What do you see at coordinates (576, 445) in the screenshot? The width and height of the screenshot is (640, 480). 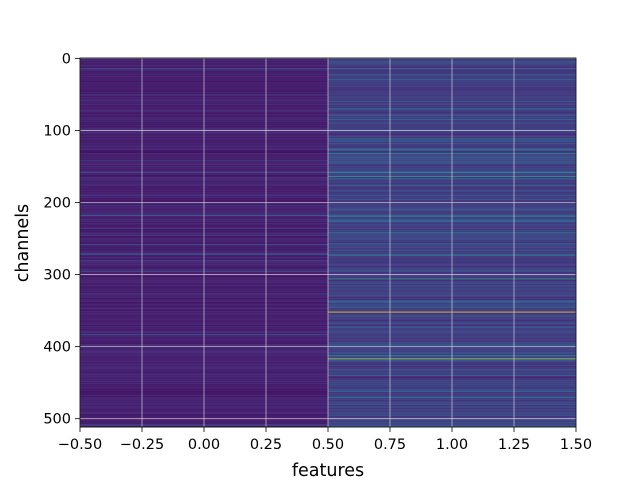 I see `x-tick-label: 1.50` at bounding box center [576, 445].